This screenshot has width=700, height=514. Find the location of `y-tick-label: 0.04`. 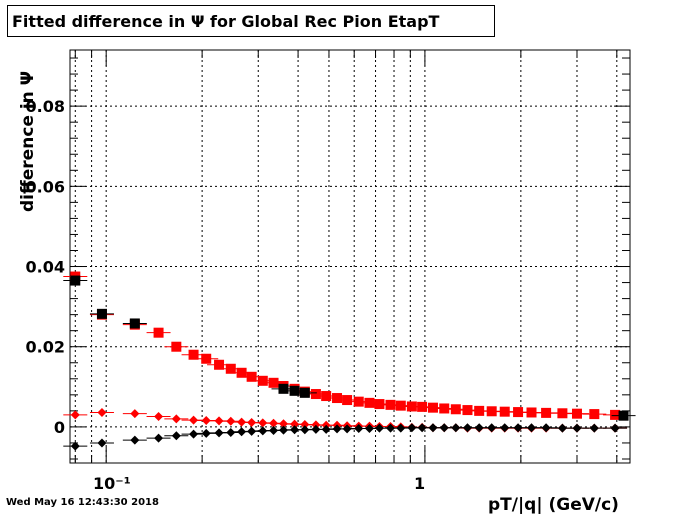

y-tick-label: 0.04 is located at coordinates (45, 267).